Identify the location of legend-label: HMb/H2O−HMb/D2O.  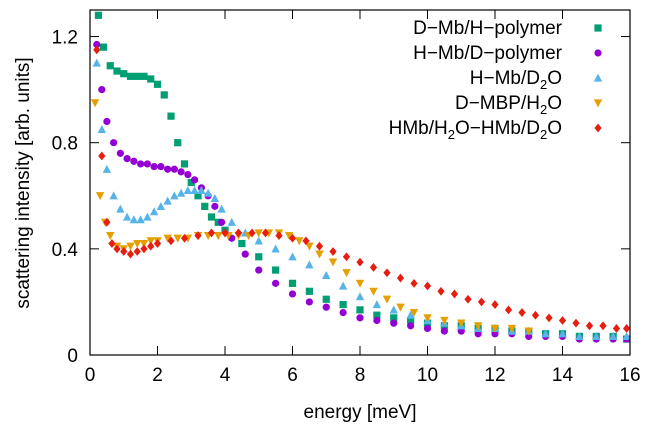
(475, 130).